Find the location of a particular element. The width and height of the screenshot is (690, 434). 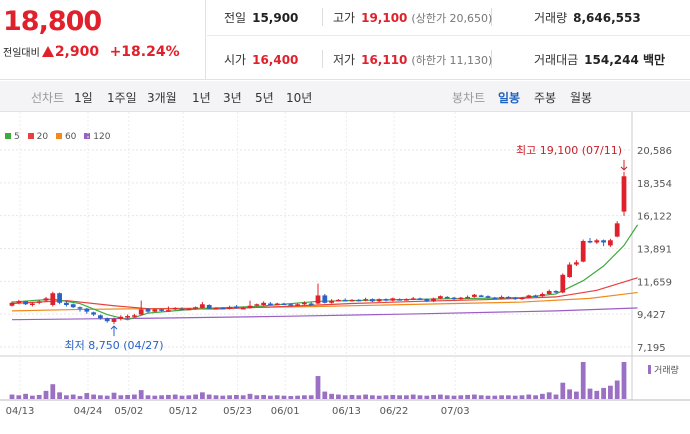

x-tick-label: 04/13 is located at coordinates (20, 411).